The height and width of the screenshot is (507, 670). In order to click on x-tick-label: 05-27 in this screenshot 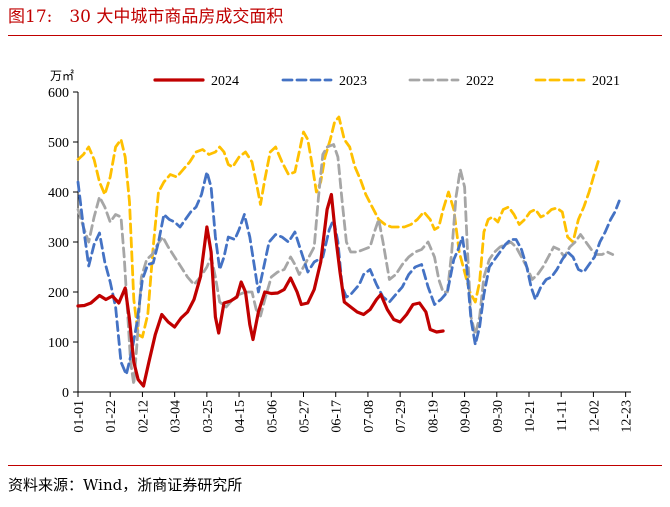, I will do `click(304, 416)`.